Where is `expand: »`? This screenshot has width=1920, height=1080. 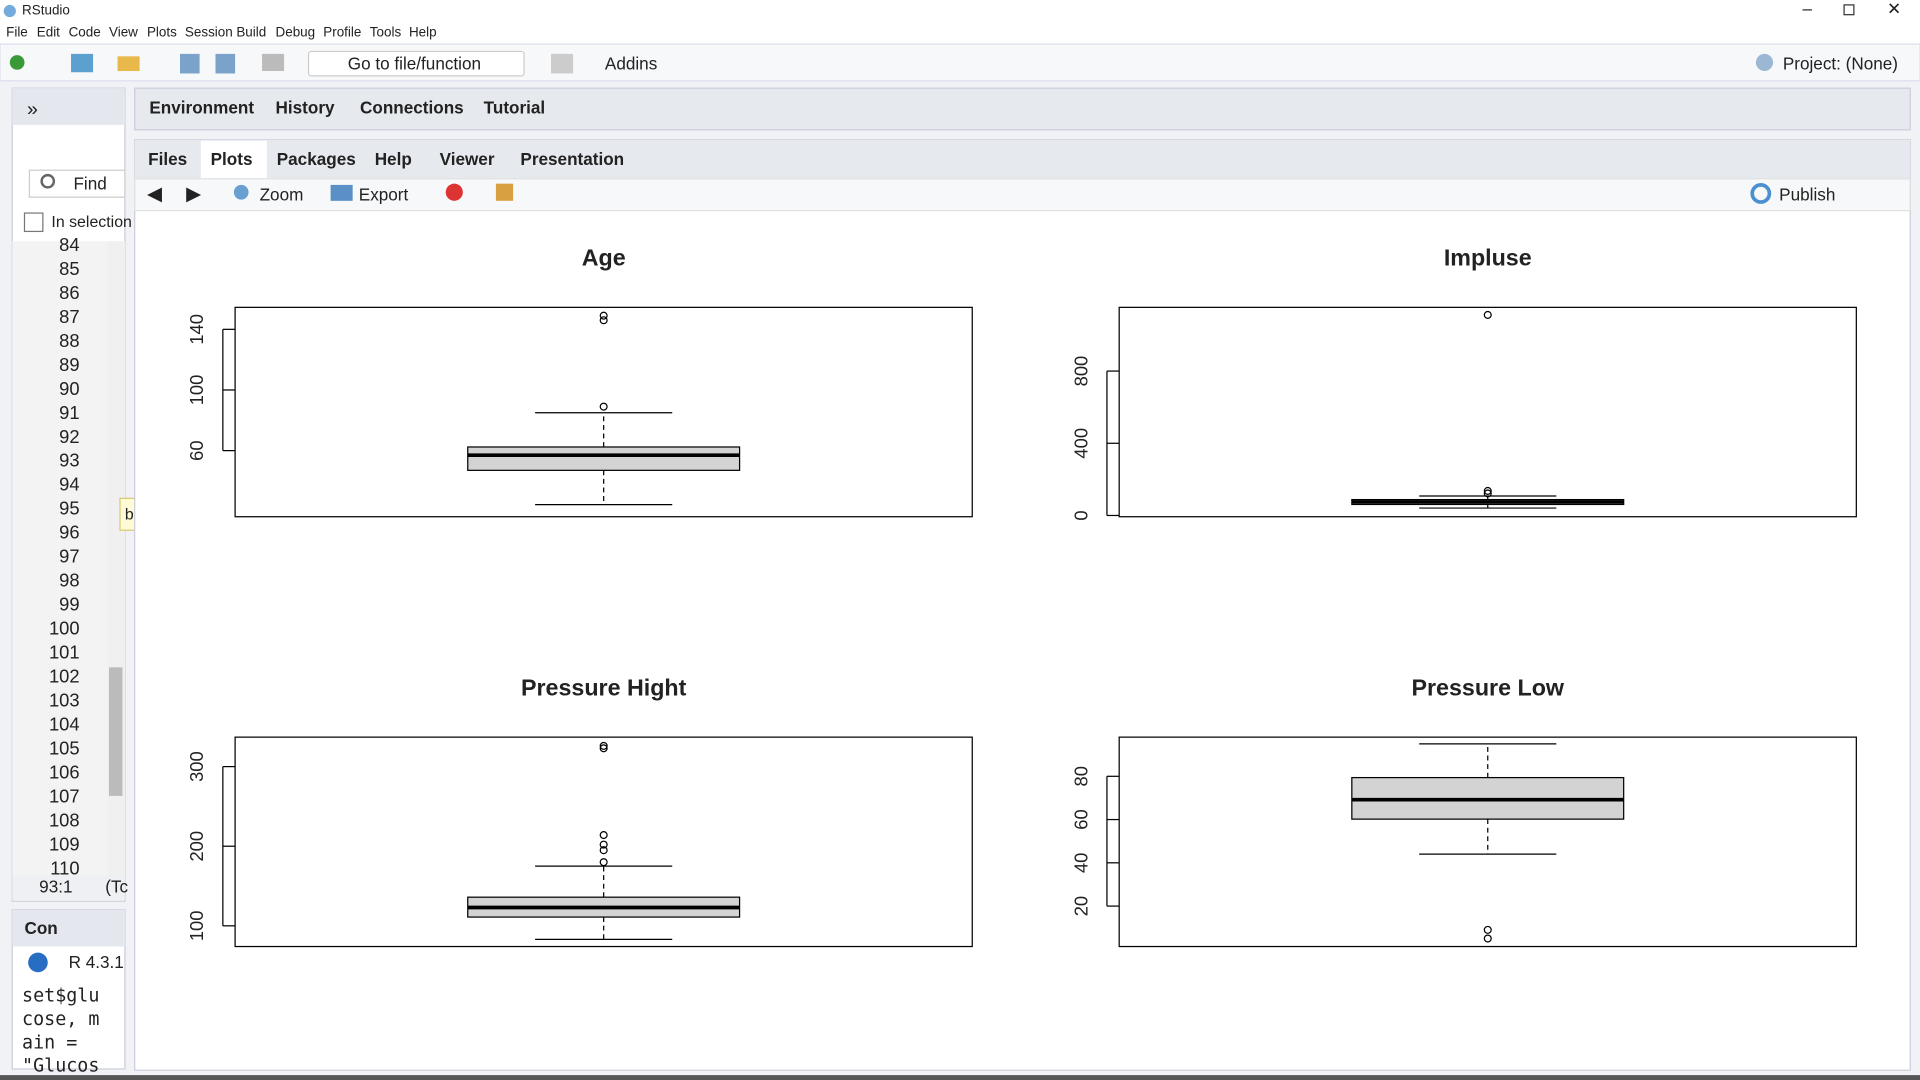
expand: » is located at coordinates (32, 109).